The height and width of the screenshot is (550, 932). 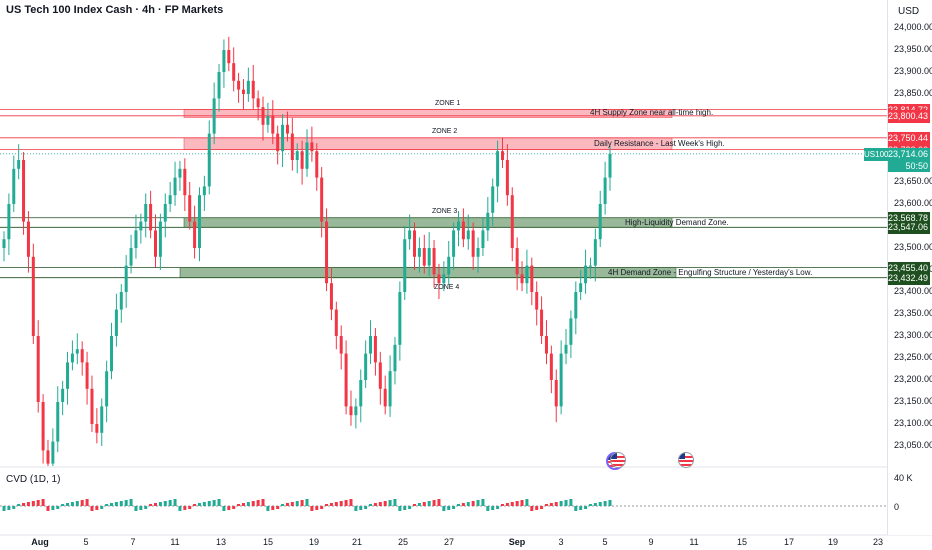 What do you see at coordinates (357, 542) in the screenshot?
I see `time-axis-label: 21` at bounding box center [357, 542].